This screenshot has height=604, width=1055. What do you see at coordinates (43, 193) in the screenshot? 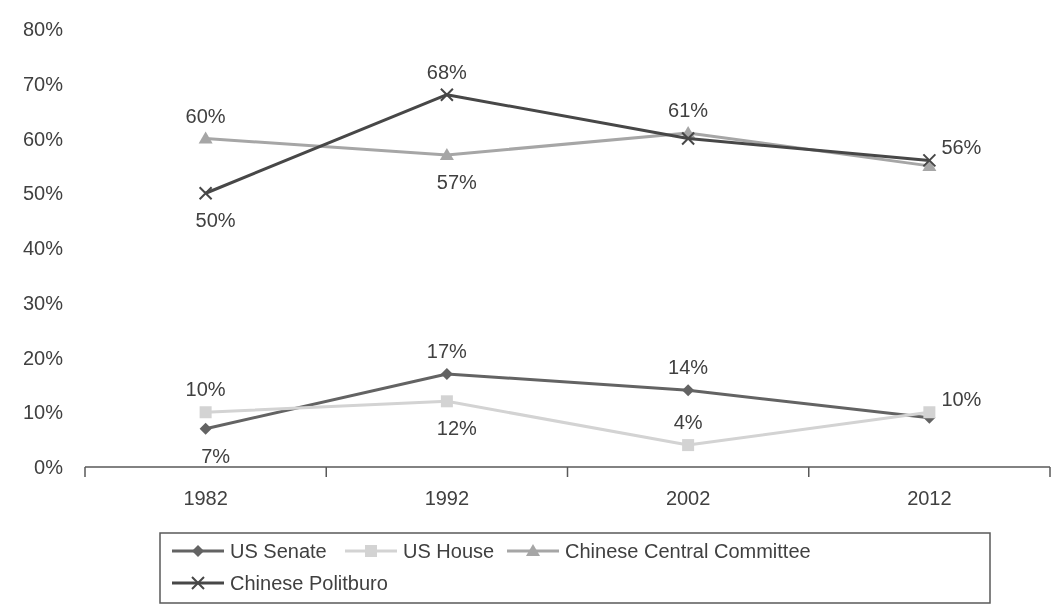
I see `y-tick-label: 50%` at bounding box center [43, 193].